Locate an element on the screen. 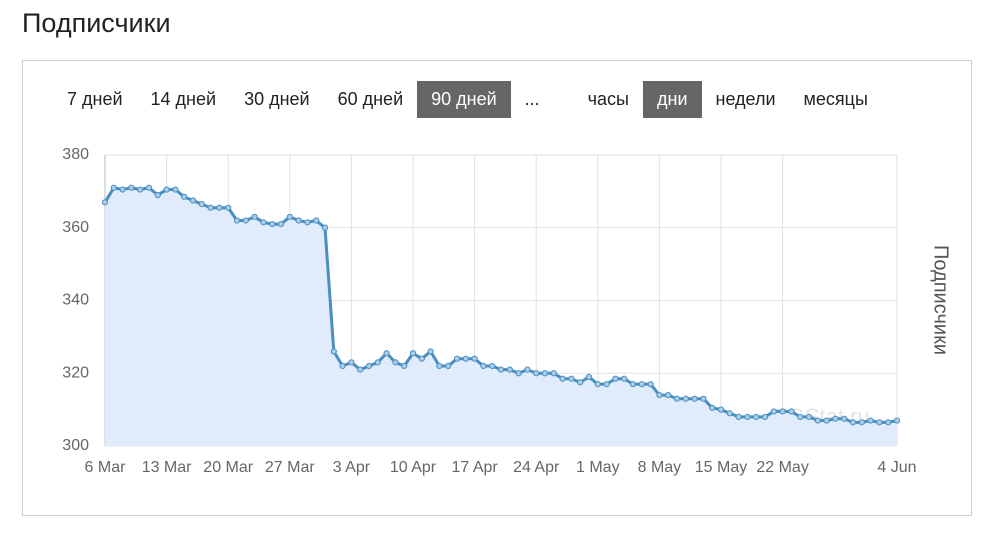  x-tick-label: 22 May is located at coordinates (782, 467).